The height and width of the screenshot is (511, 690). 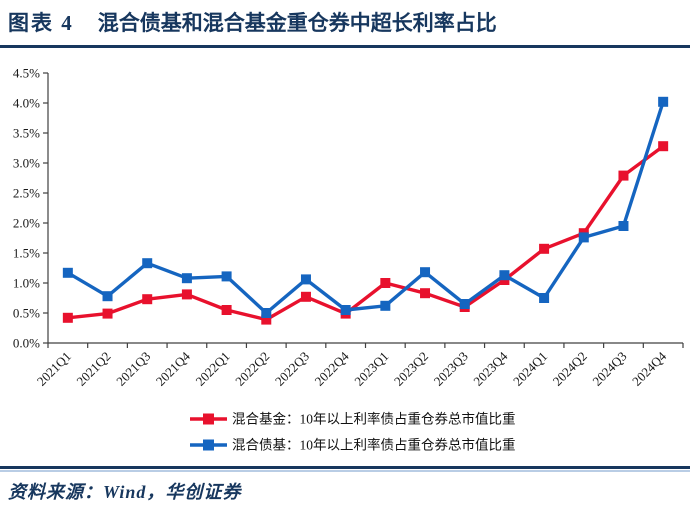 I want to click on y-axis-label: 1.5%, so click(x=26, y=253).